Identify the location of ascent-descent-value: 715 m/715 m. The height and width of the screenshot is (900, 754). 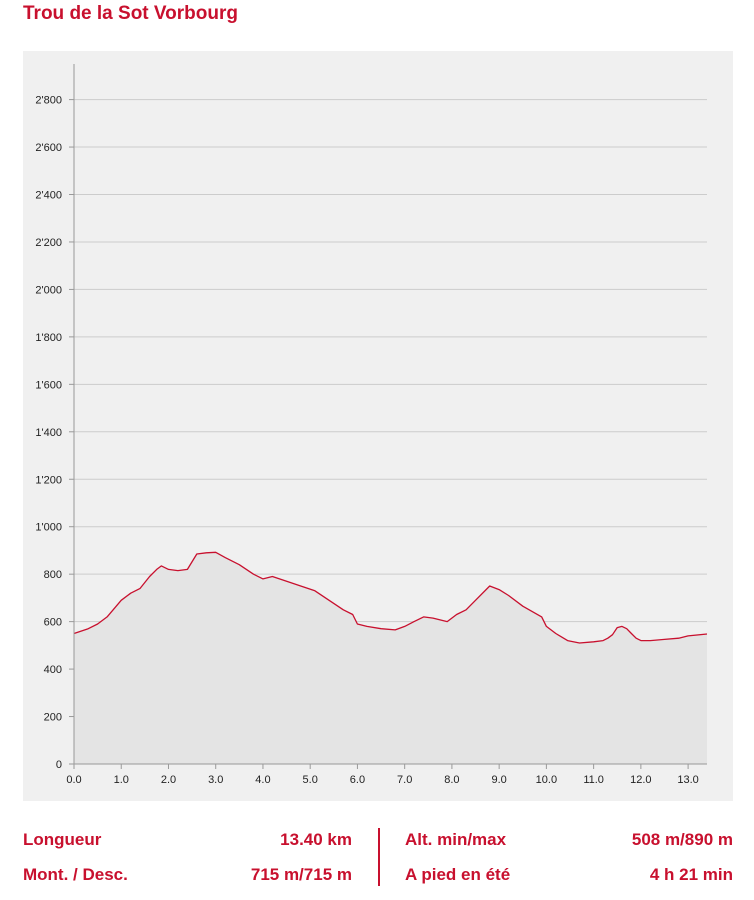
(301, 874).